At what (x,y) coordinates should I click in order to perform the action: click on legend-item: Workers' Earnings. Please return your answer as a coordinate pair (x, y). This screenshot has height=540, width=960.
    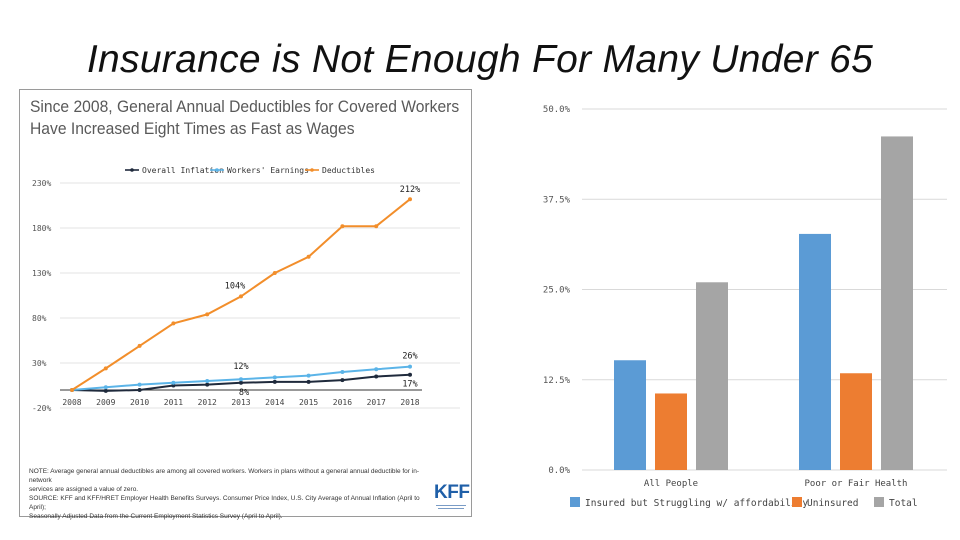
    Looking at the image, I should click on (259, 170).